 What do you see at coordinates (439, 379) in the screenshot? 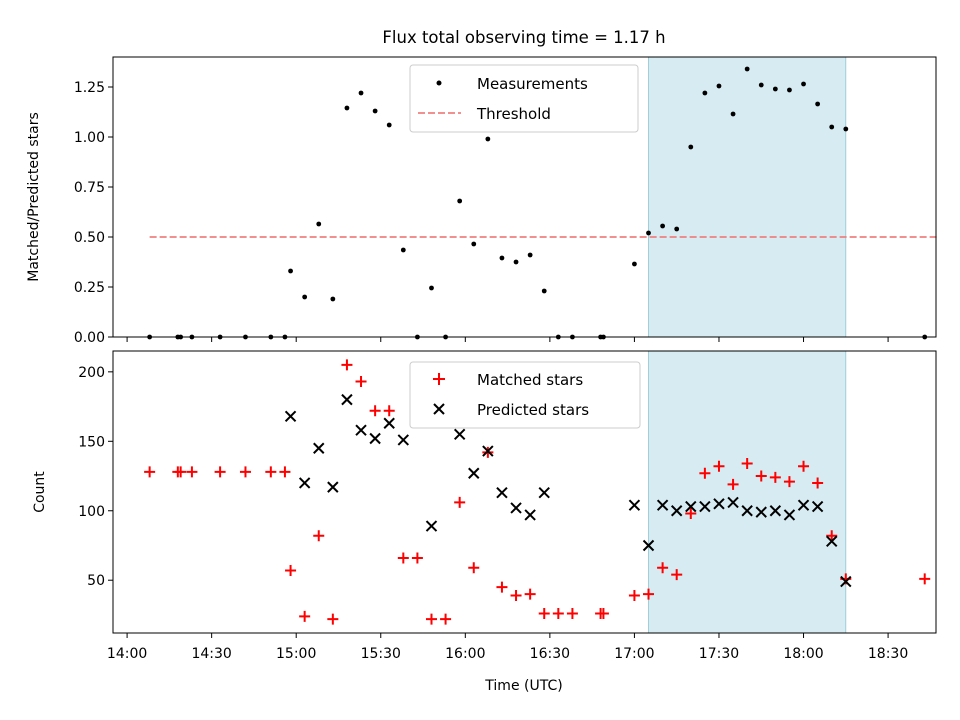
I see `legend-matched-marker` at bounding box center [439, 379].